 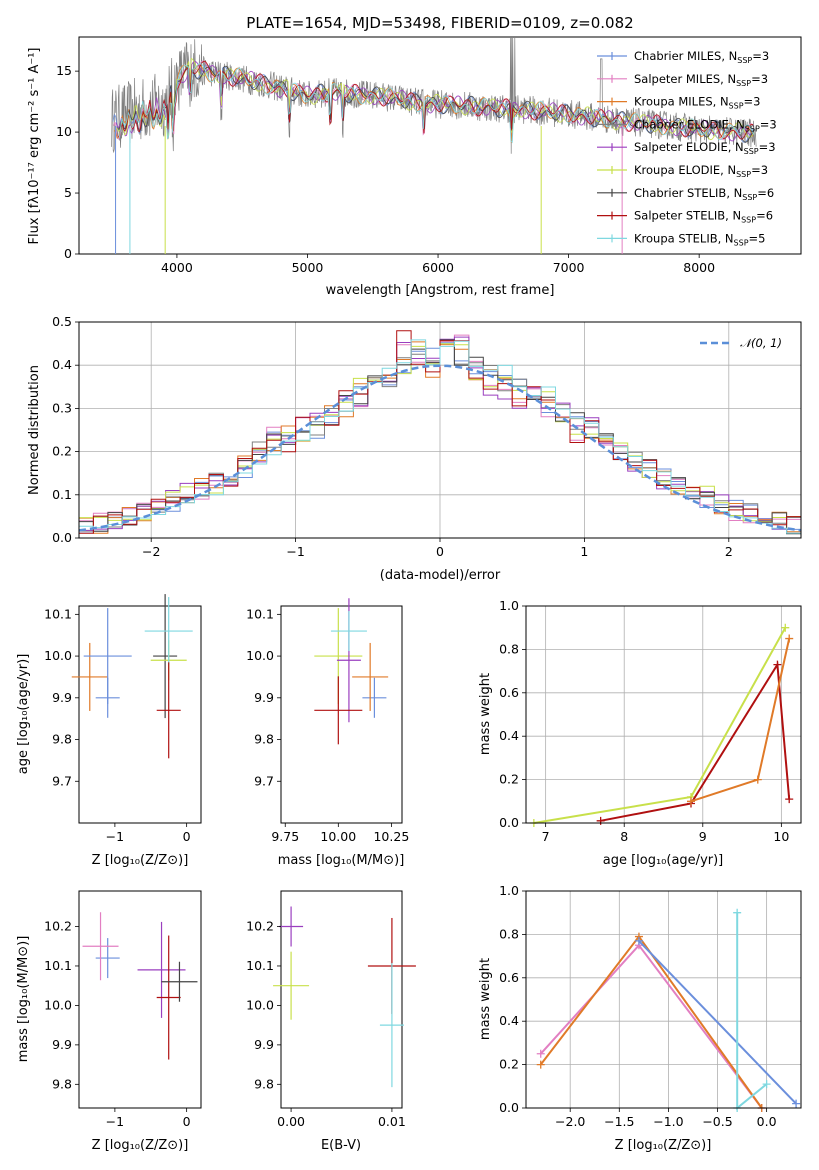 What do you see at coordinates (264, 780) in the screenshot?
I see `age-mass-y-tick-label: 9.7` at bounding box center [264, 780].